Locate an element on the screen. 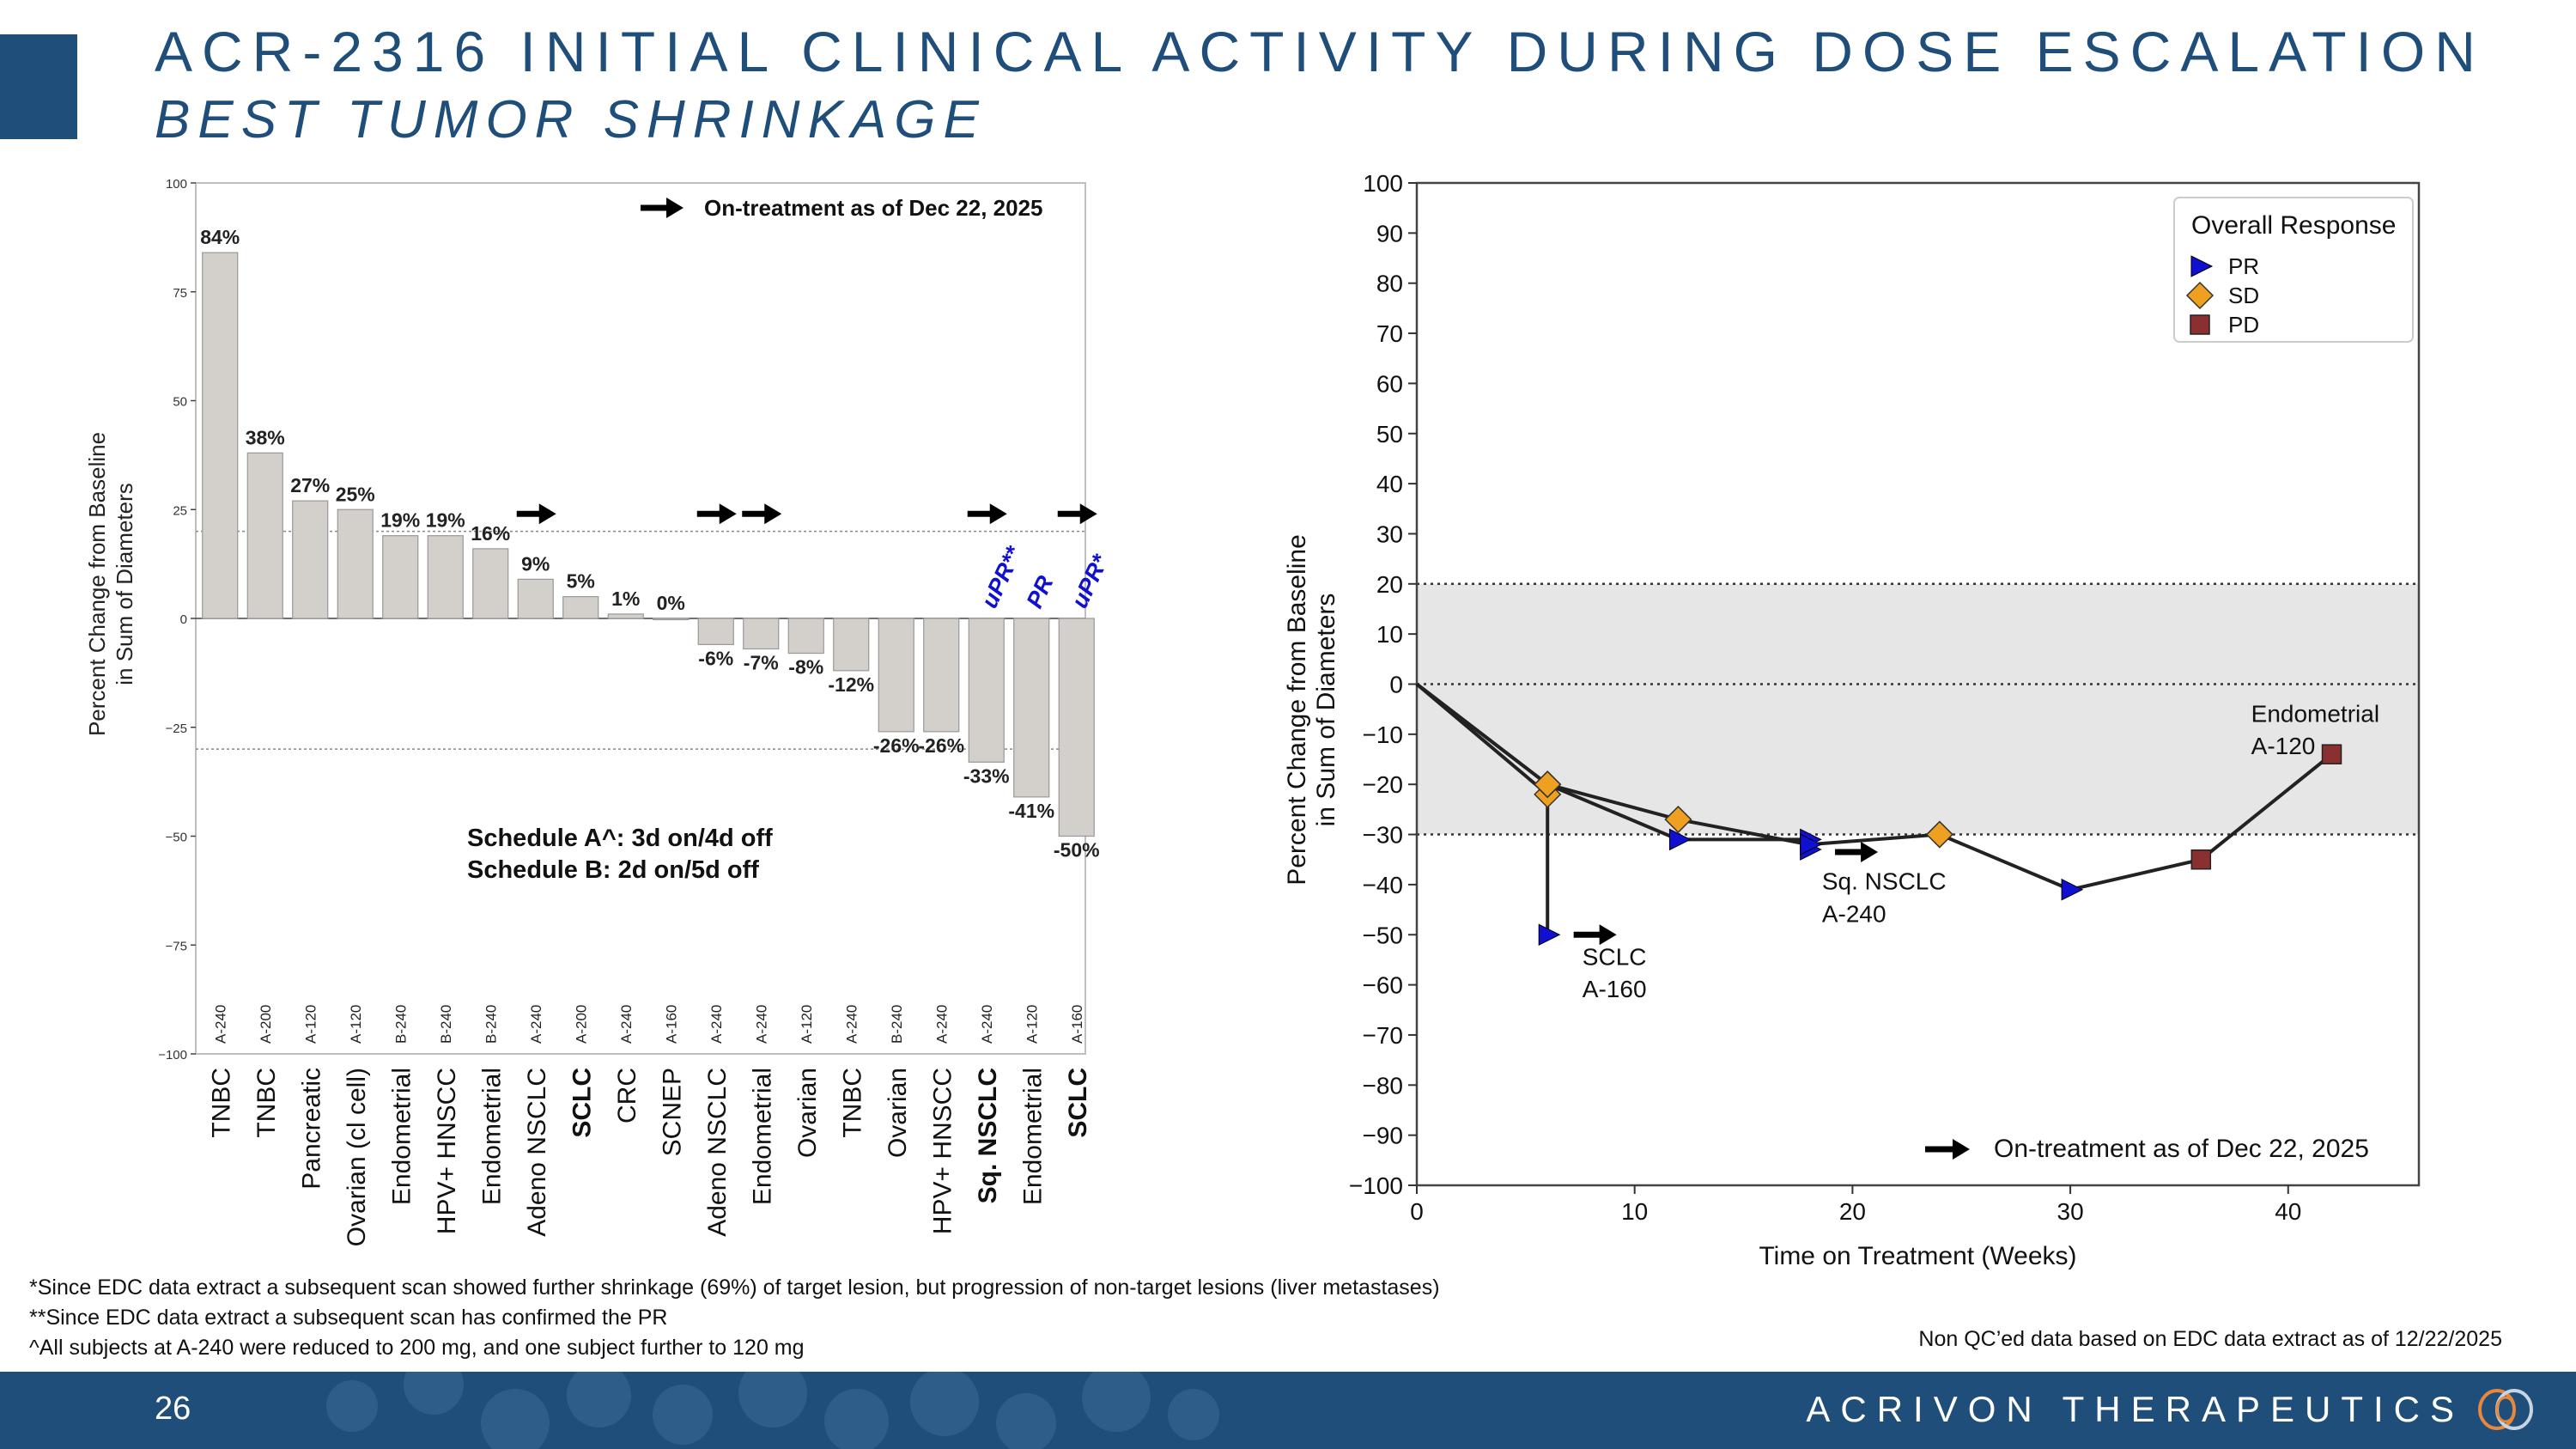  y-tick-label: 90 is located at coordinates (1389, 233).